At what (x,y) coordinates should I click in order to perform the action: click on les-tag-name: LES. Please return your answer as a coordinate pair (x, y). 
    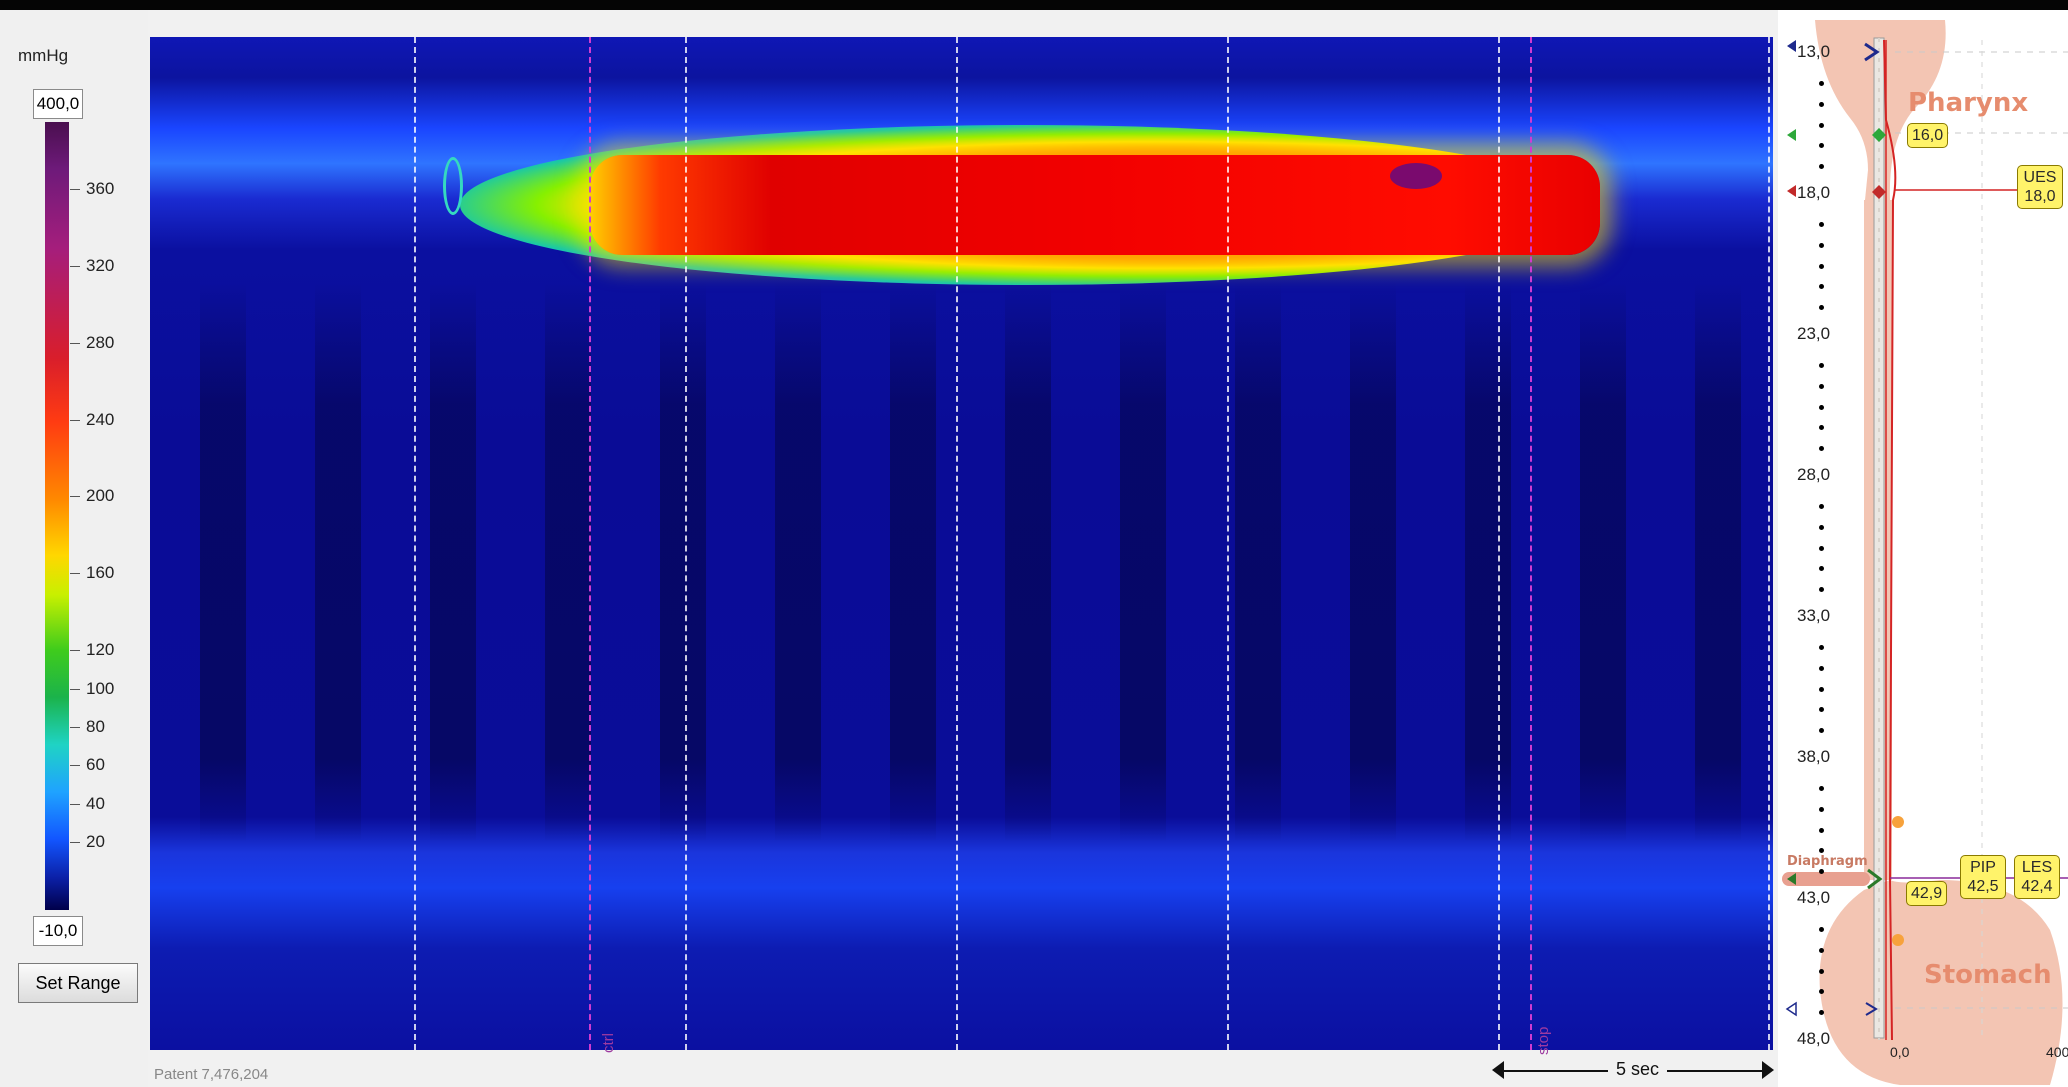
    Looking at the image, I should click on (2037, 867).